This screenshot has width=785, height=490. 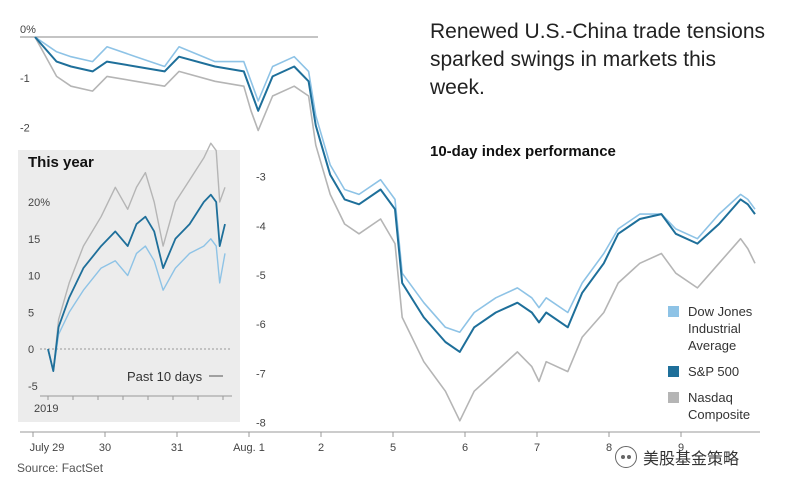 What do you see at coordinates (321, 448) in the screenshot?
I see `x-tick-label: 2` at bounding box center [321, 448].